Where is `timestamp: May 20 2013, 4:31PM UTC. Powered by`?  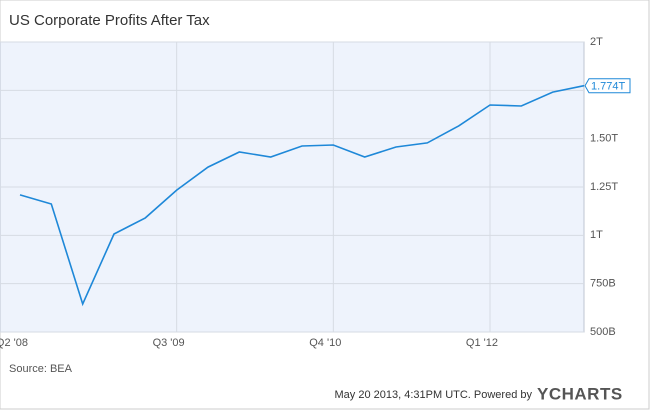 timestamp: May 20 2013, 4:31PM UTC. Powered by is located at coordinates (434, 395).